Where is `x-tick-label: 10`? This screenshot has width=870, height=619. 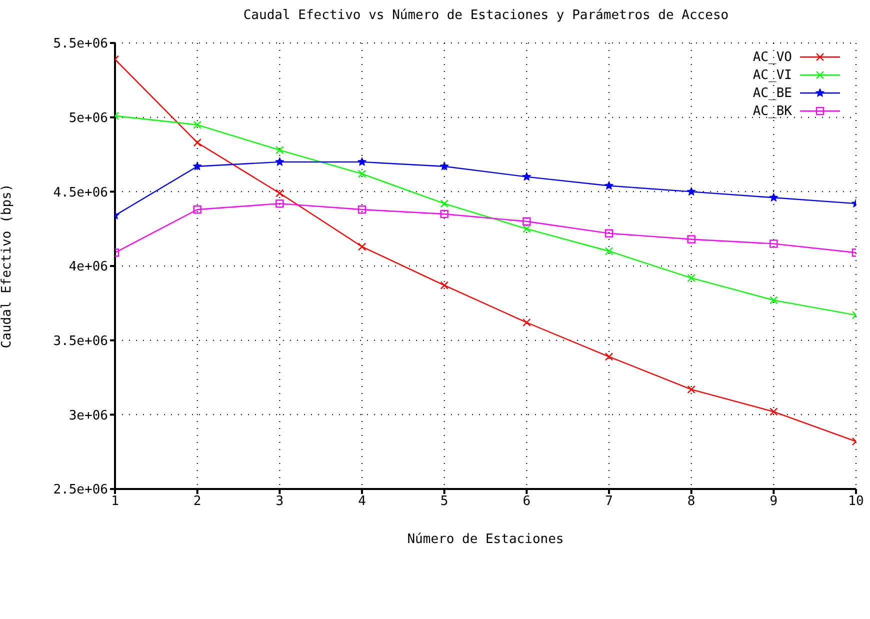 x-tick-label: 10 is located at coordinates (856, 502).